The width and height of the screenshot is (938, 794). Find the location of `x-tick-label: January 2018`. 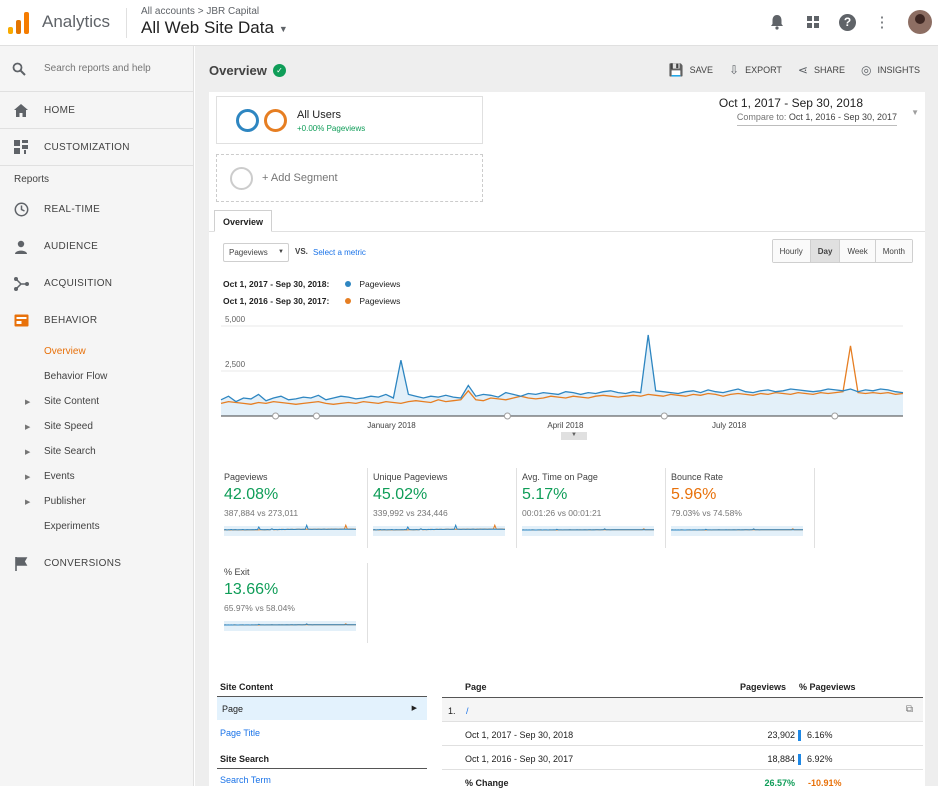

x-tick-label: January 2018 is located at coordinates (391, 425).